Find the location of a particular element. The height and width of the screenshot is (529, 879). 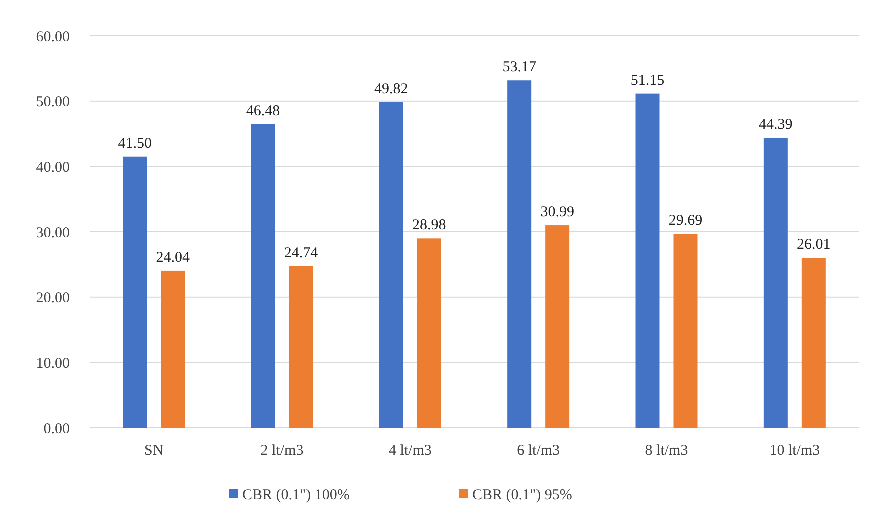

data-label: 53.17 is located at coordinates (519, 68).